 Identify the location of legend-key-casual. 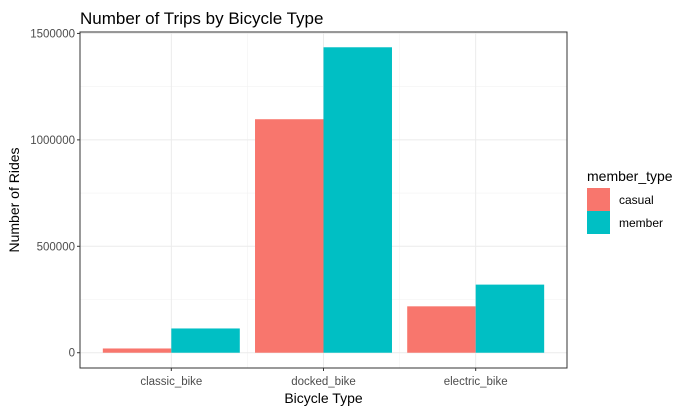
(598, 199).